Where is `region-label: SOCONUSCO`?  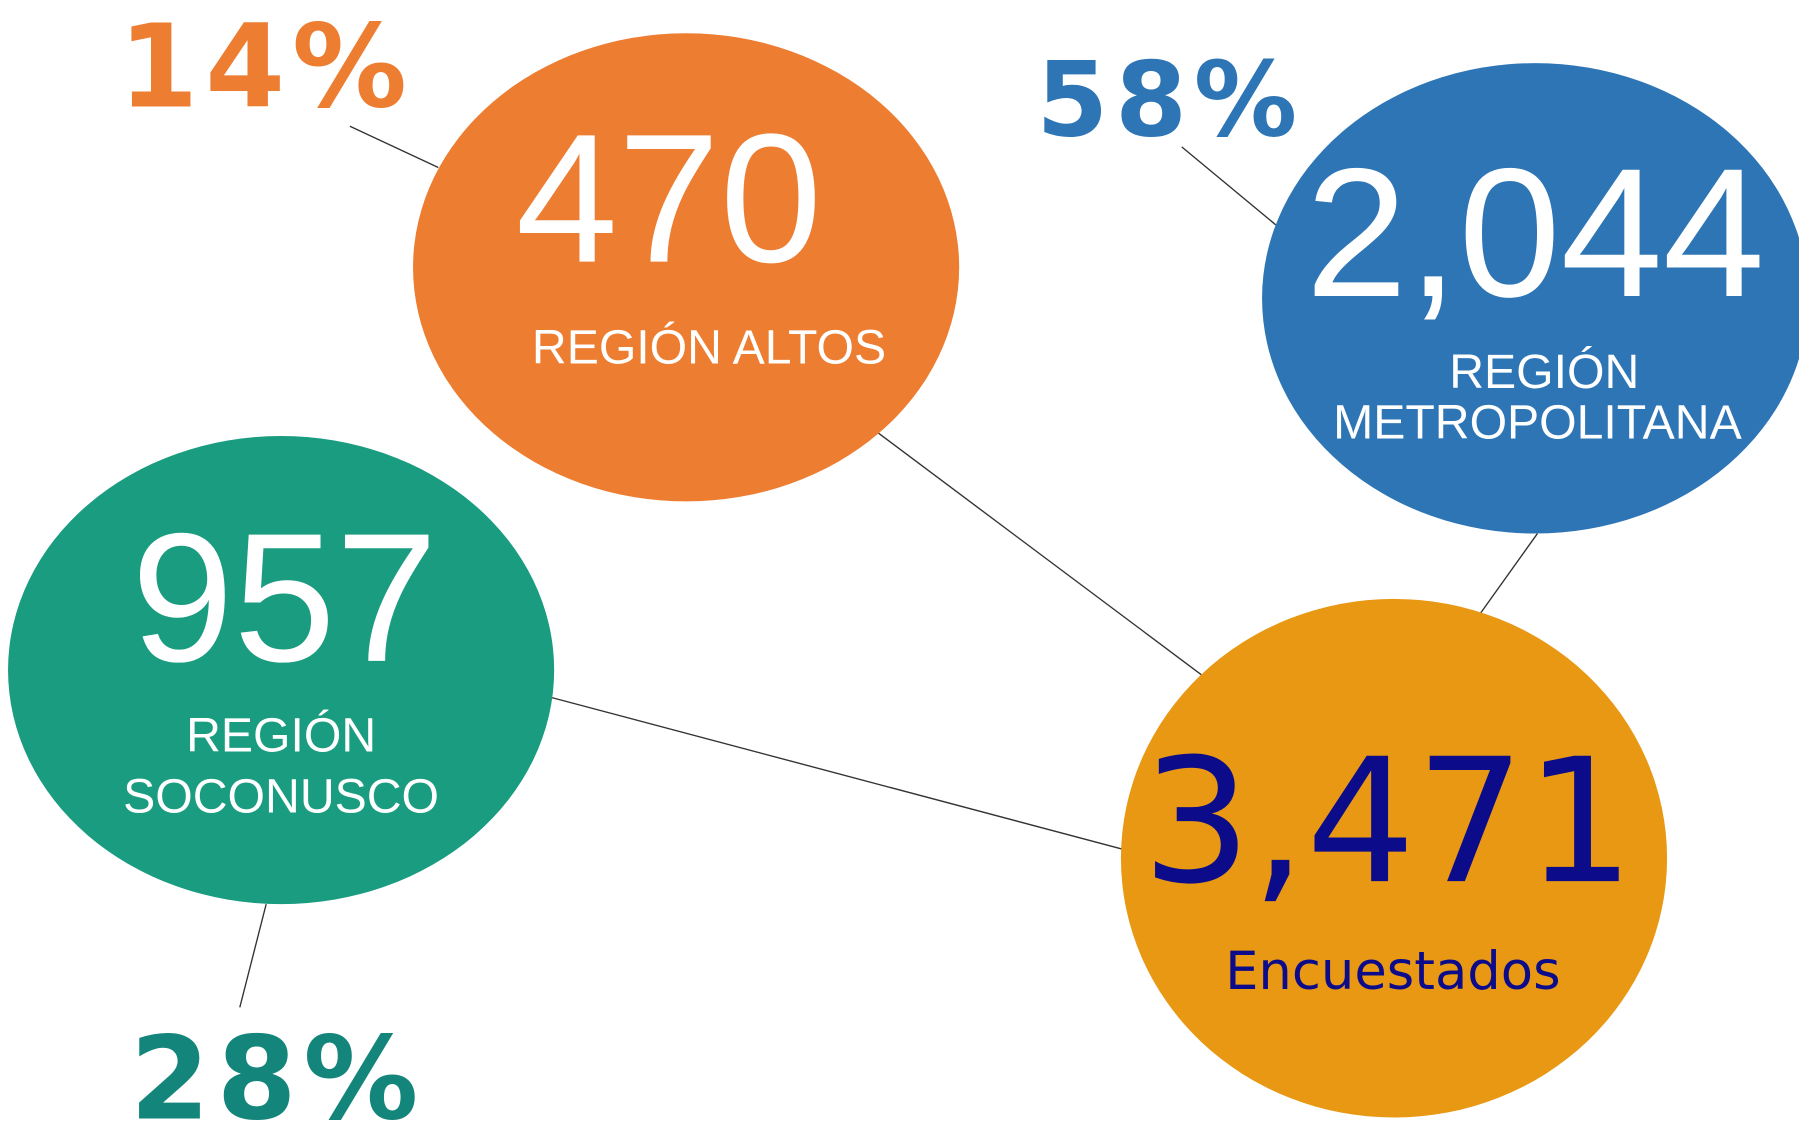
region-label: SOCONUSCO is located at coordinates (281, 796).